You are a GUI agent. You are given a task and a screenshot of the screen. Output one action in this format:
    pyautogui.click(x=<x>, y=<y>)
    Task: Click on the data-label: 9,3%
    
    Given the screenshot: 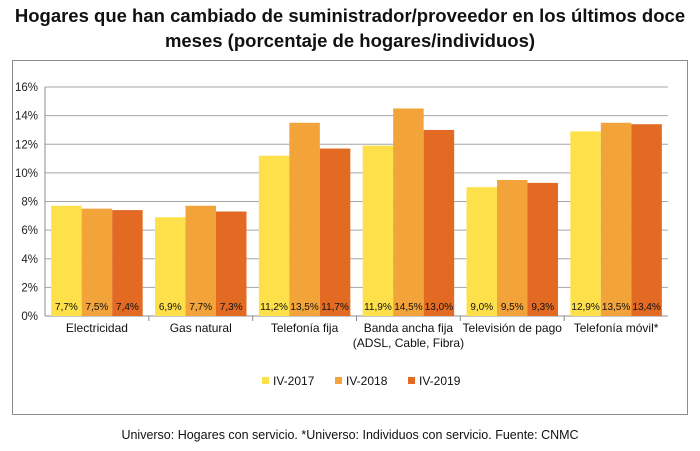 What is the action you would take?
    pyautogui.click(x=542, y=307)
    